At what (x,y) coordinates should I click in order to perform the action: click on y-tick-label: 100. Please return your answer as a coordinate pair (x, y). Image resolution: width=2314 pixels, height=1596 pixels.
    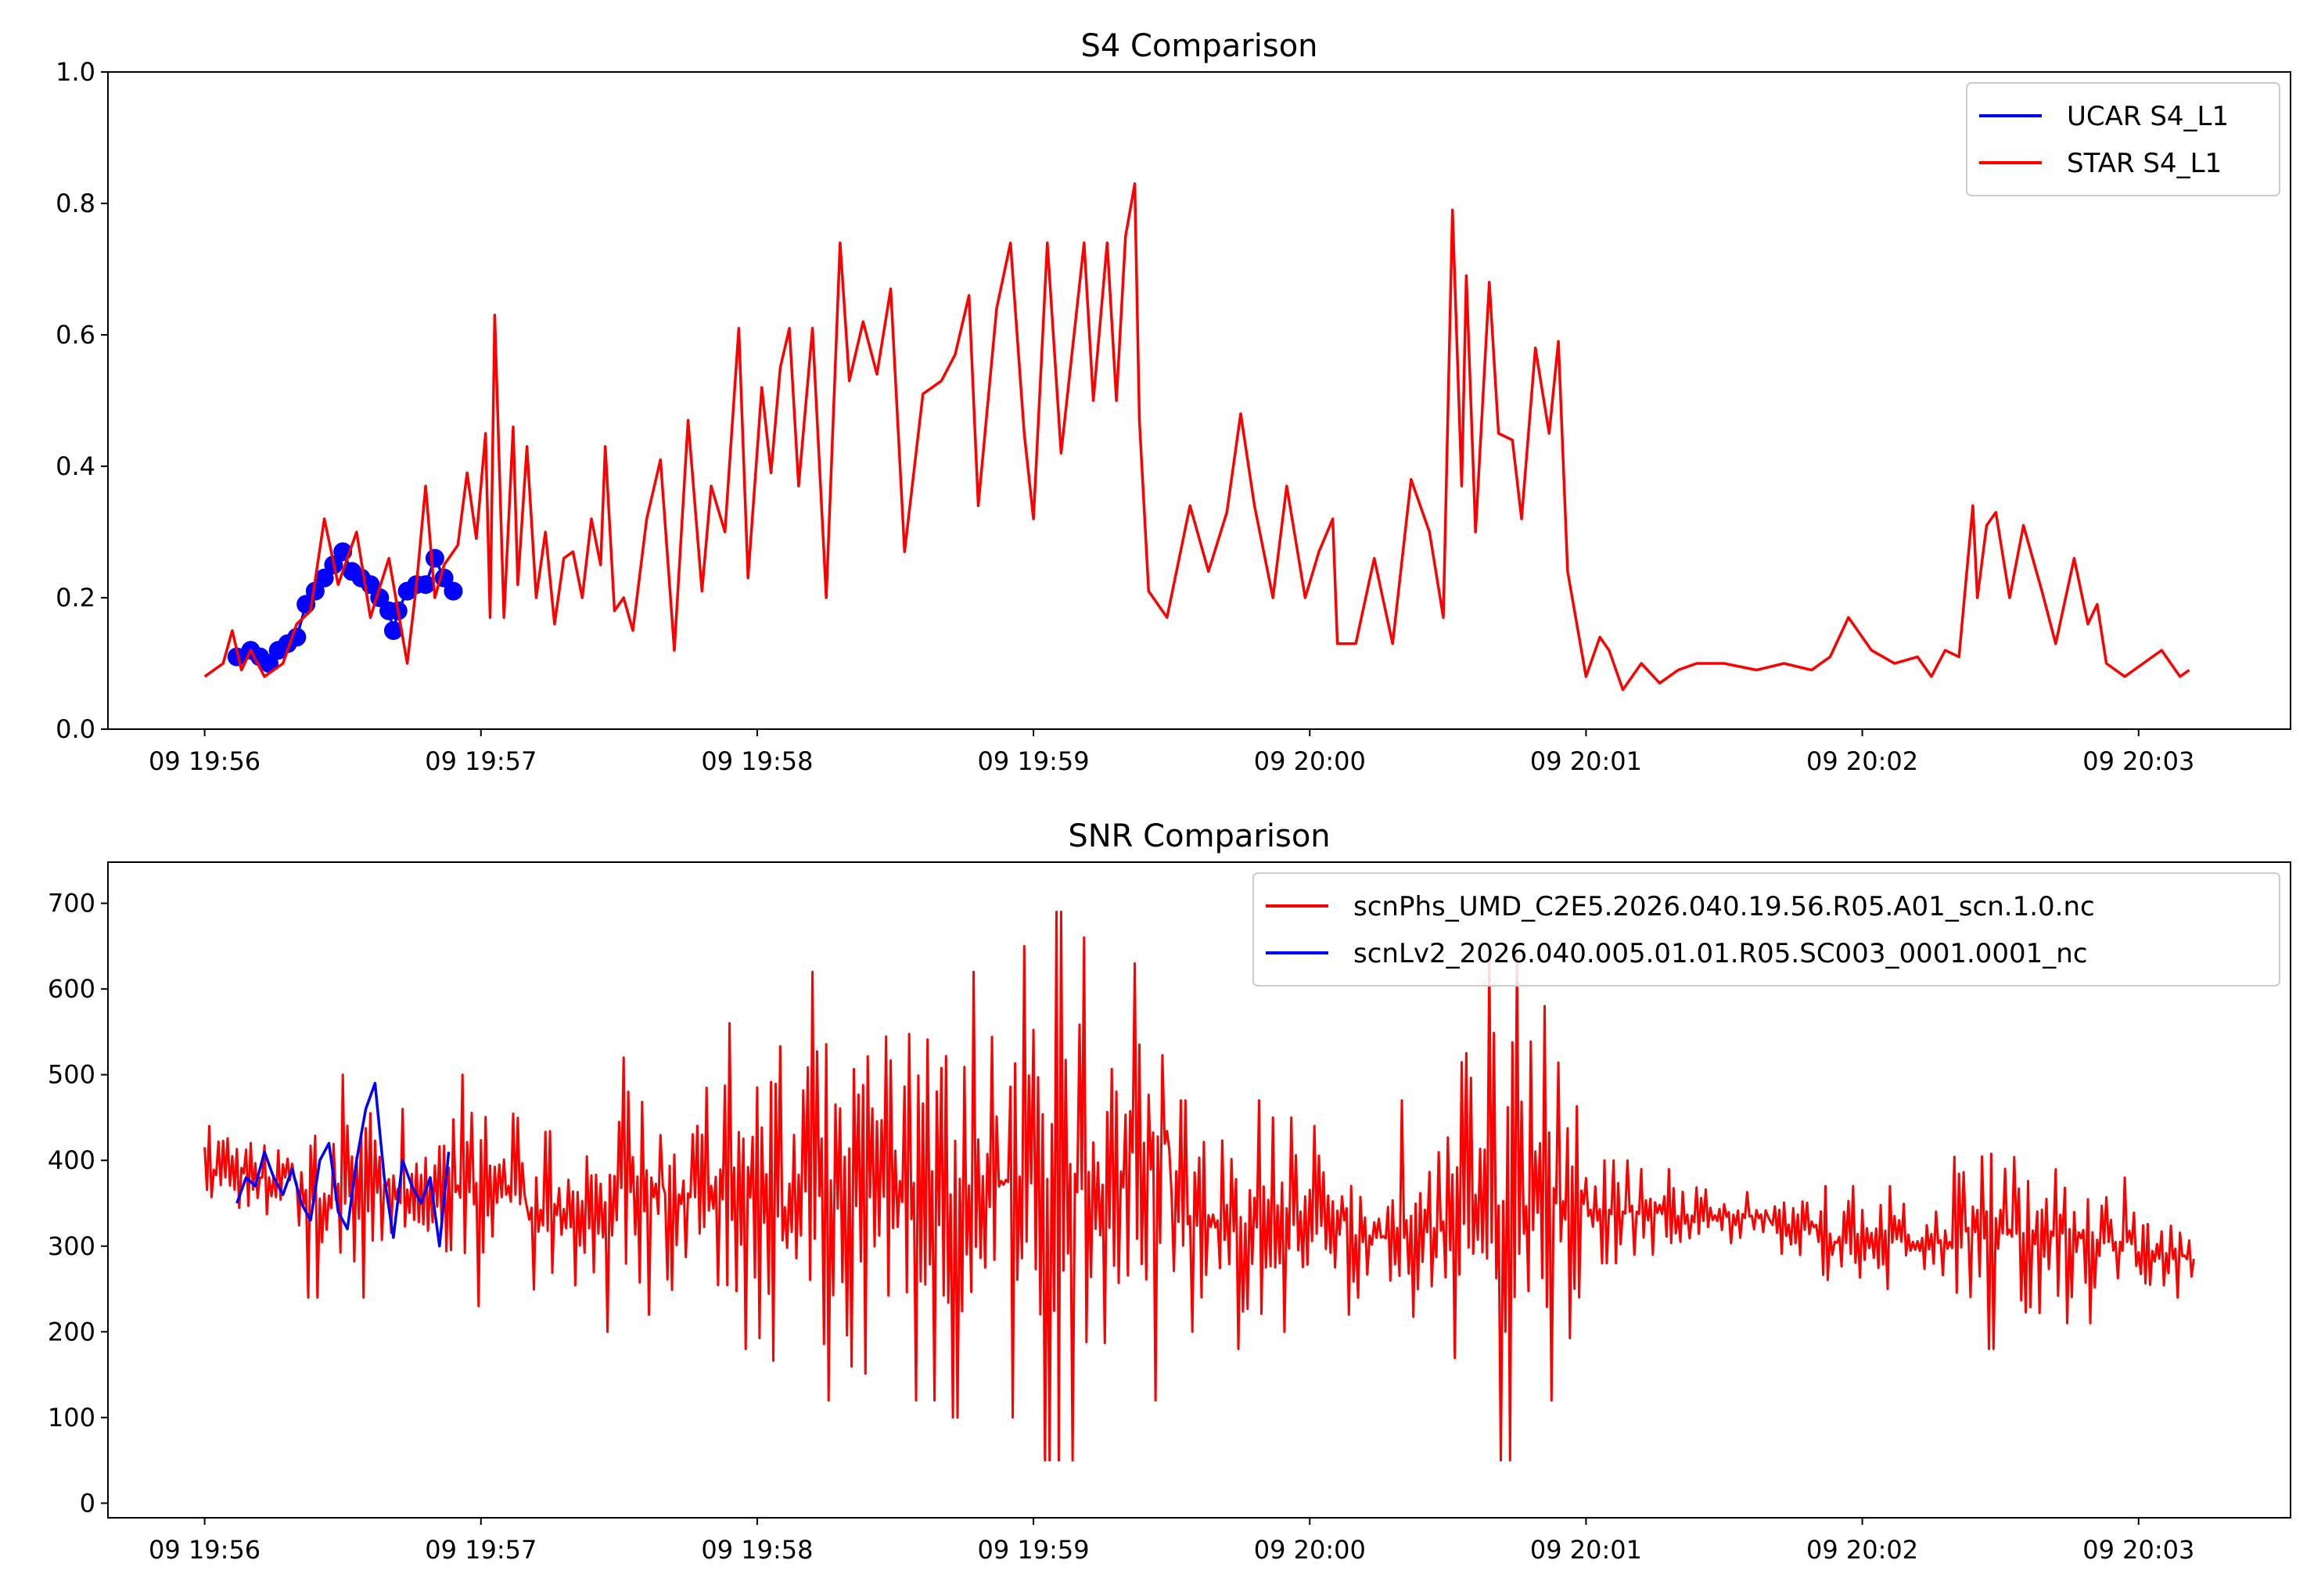
    Looking at the image, I should click on (72, 1417).